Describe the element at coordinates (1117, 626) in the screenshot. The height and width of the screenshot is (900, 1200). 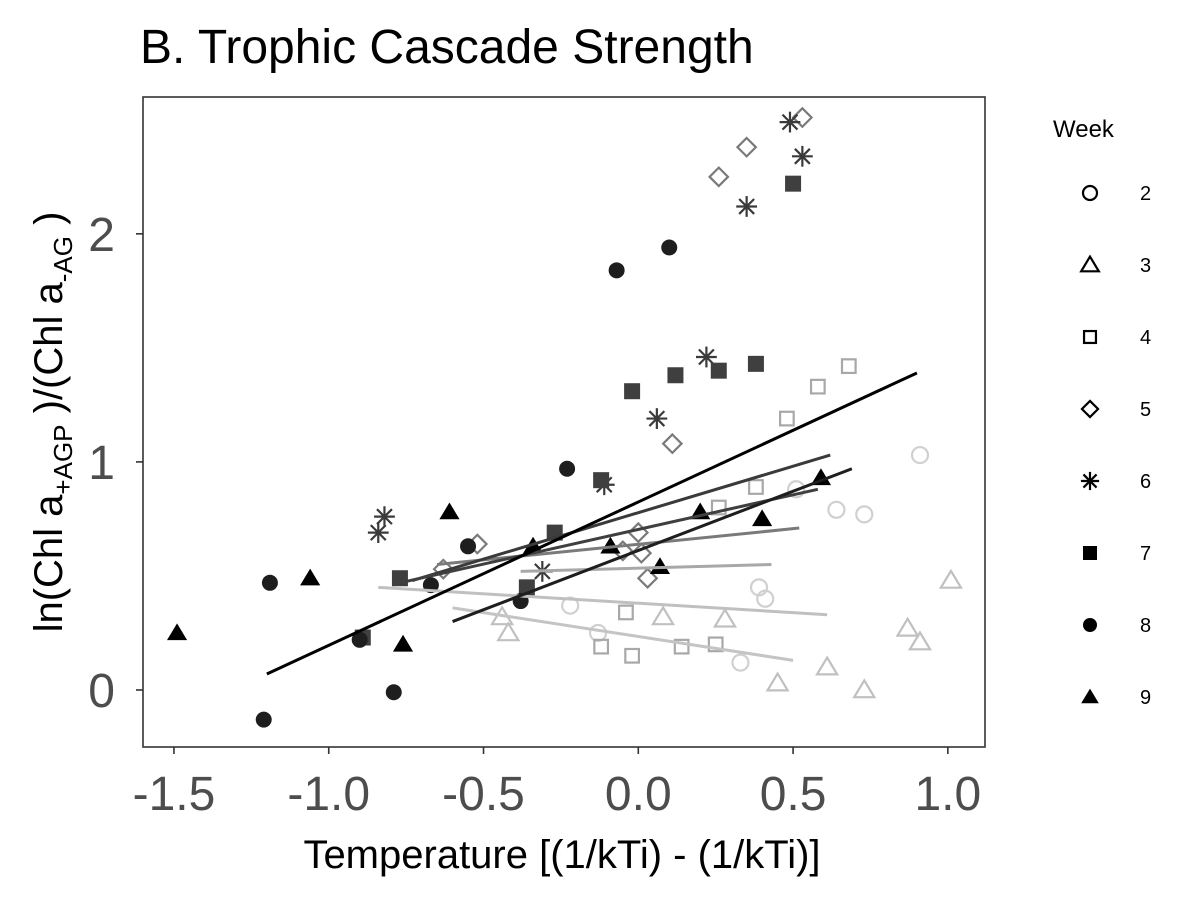
I see `legend-item-week-8: 8` at that location.